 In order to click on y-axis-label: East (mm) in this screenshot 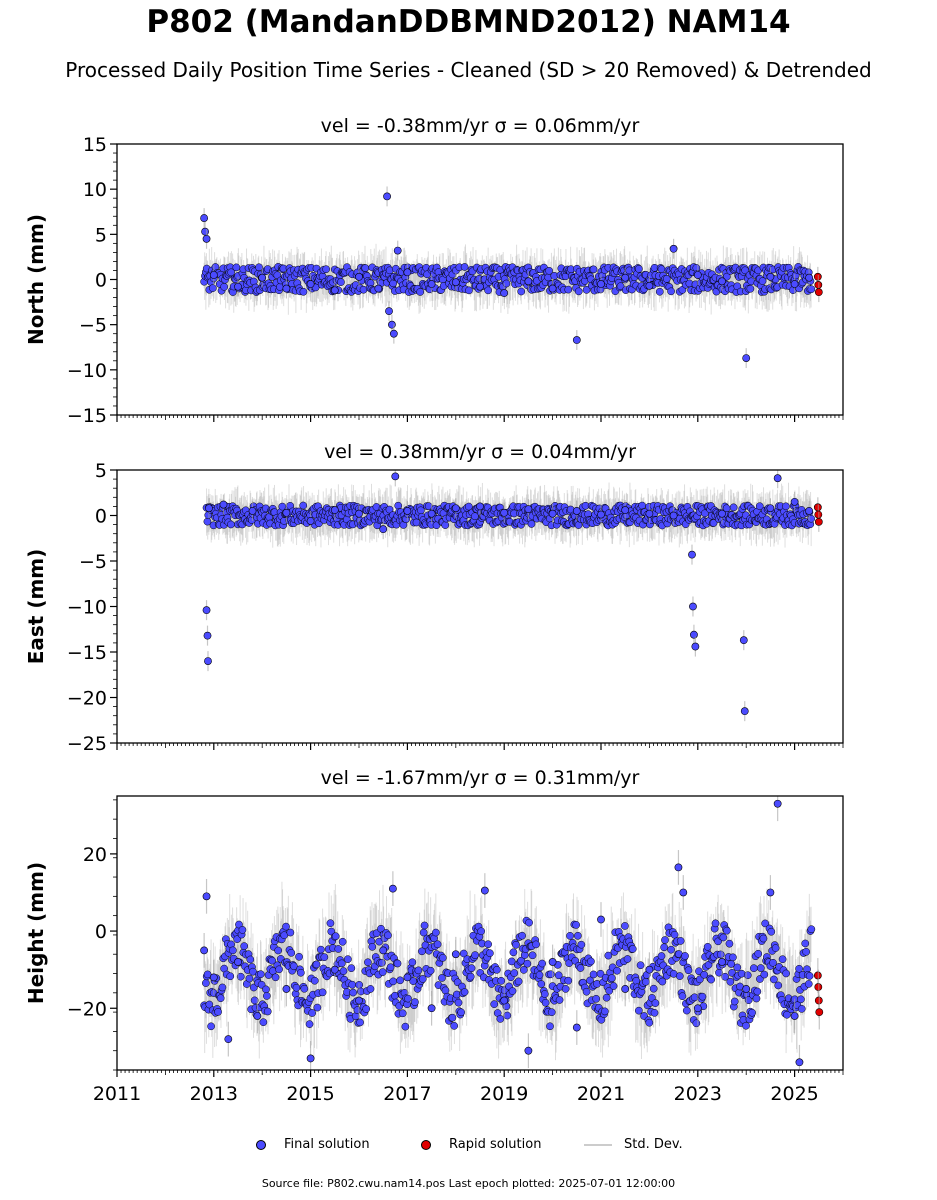, I will do `click(36, 607)`.